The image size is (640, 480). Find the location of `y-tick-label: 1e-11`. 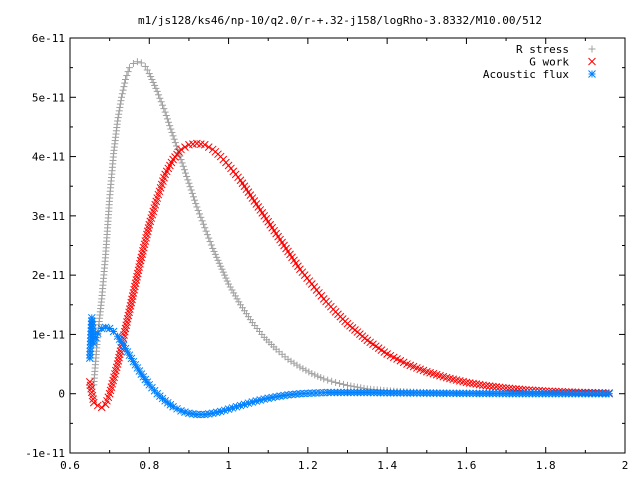

y-tick-label: 1e-11 is located at coordinates (48, 334).